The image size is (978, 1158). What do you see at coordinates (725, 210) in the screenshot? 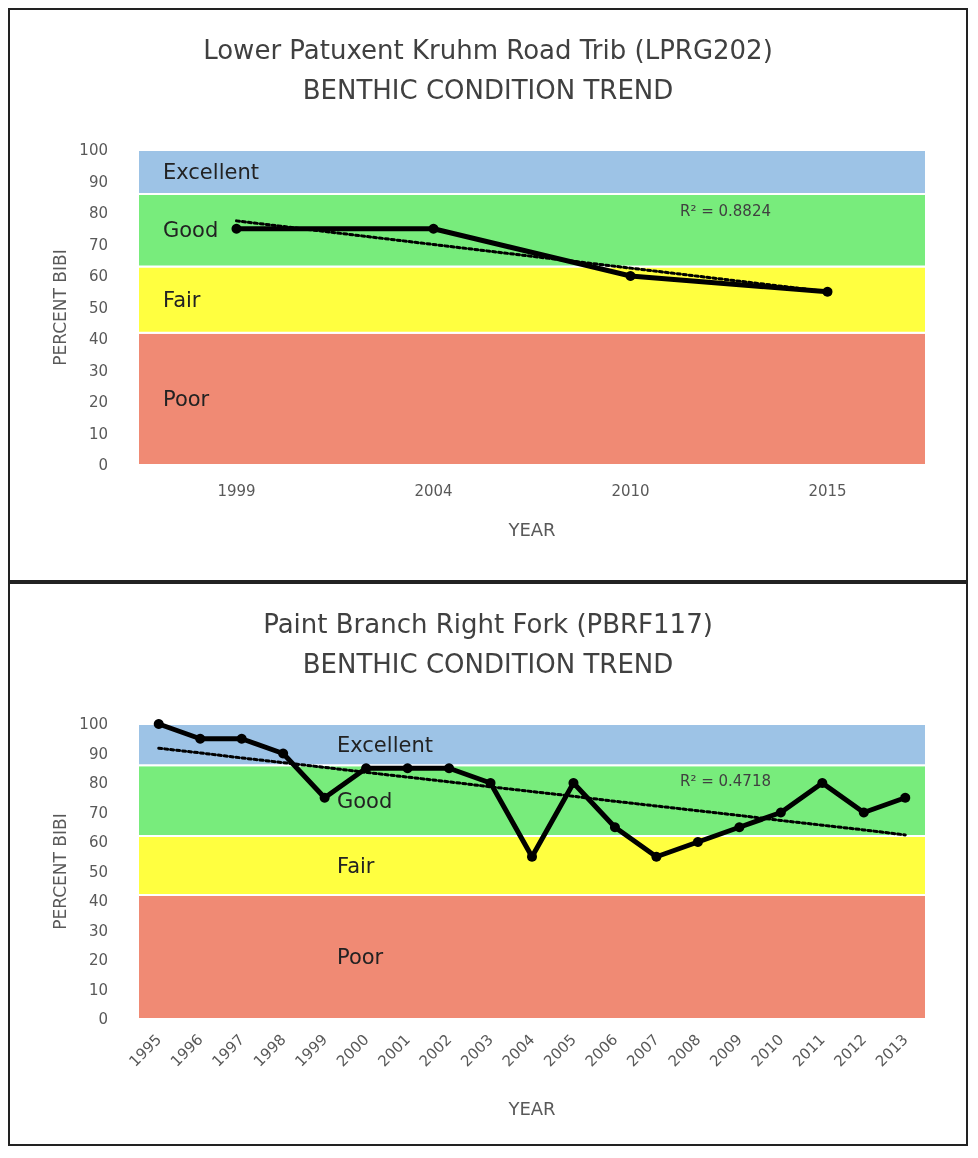
I see `annotation: R² = 0.8824` at bounding box center [725, 210].